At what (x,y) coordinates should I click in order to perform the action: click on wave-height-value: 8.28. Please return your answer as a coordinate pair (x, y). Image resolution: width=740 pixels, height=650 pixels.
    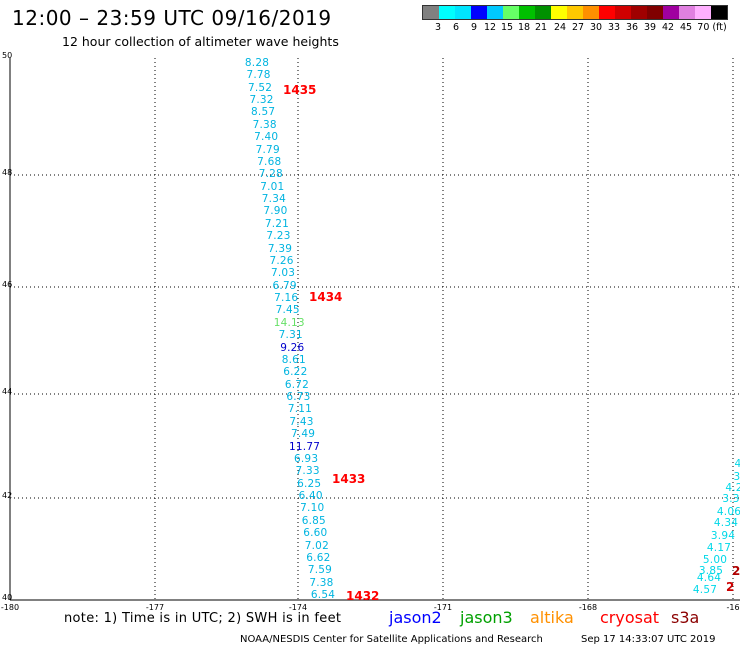
    Looking at the image, I should click on (257, 63).